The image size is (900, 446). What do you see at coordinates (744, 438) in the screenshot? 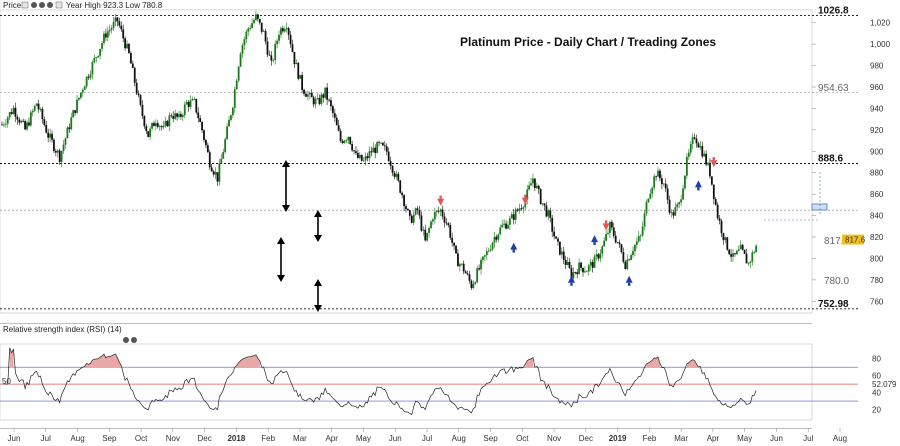
I see `x-tick-label: May` at bounding box center [744, 438].